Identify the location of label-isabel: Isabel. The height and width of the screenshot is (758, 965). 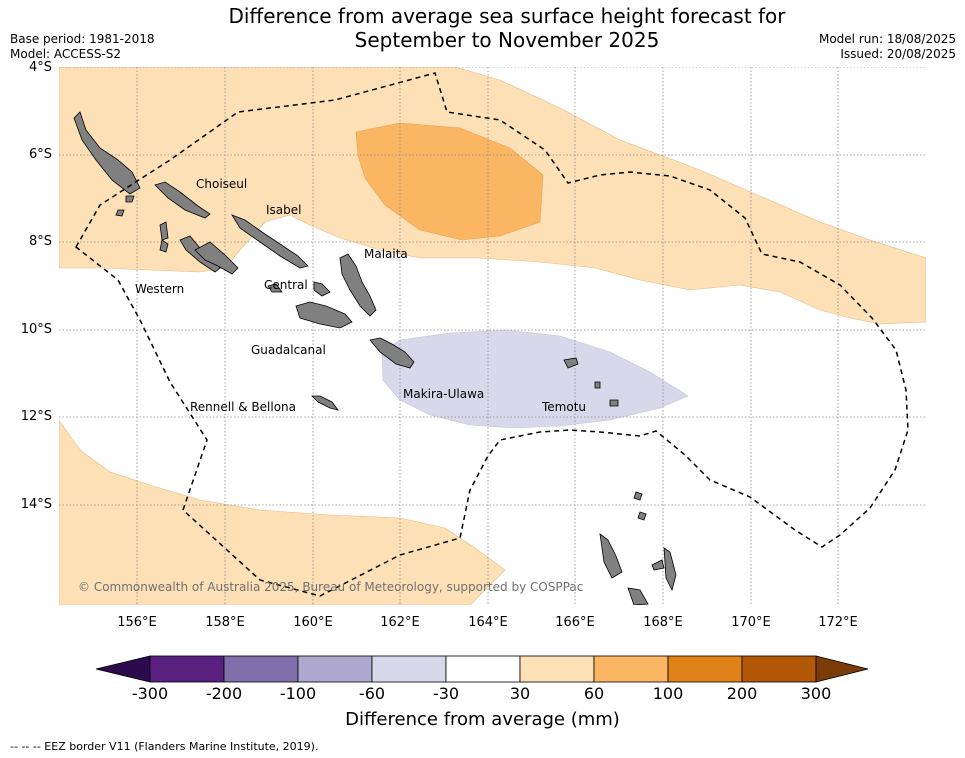
(284, 210).